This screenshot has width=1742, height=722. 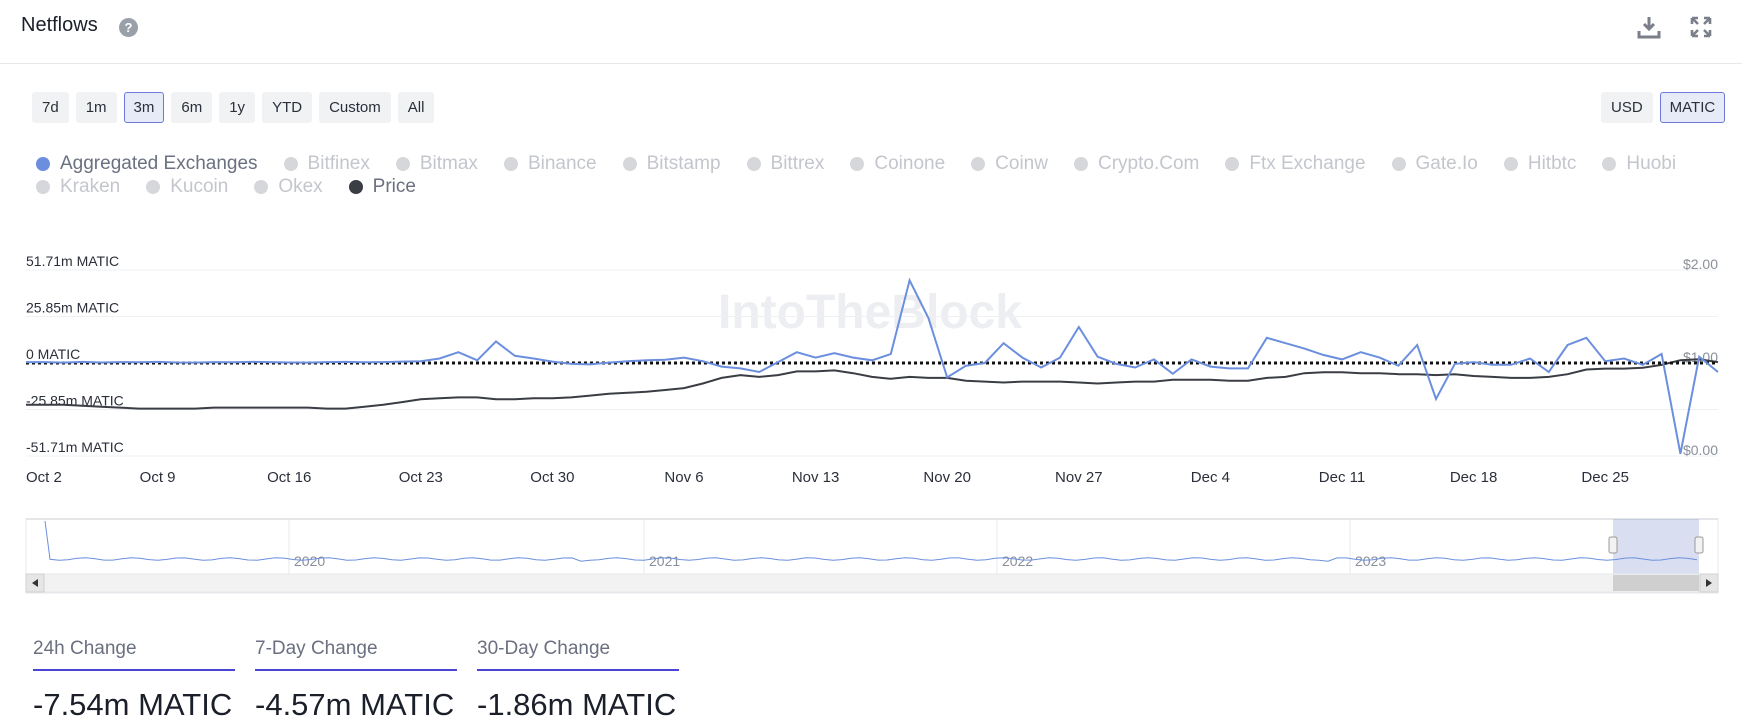 I want to click on stat-value: -1.86m MATIC, so click(x=577, y=704).